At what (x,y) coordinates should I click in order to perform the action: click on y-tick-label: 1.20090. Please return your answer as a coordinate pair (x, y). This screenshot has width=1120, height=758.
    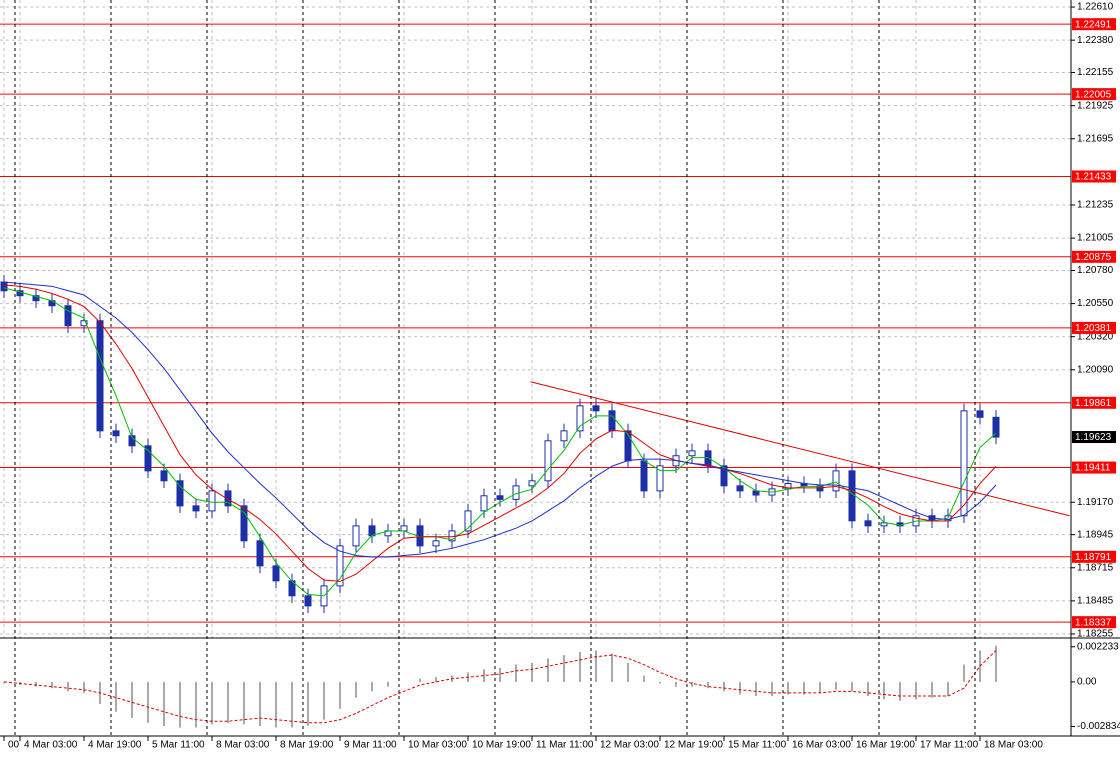
    Looking at the image, I should click on (1095, 369).